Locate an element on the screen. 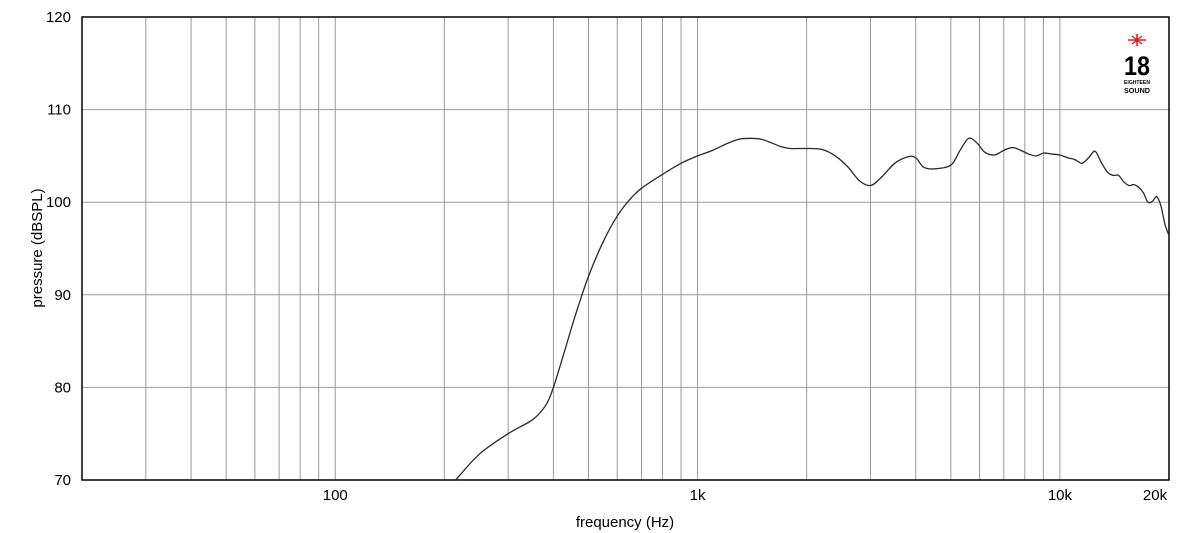 The width and height of the screenshot is (1200, 533). x-tick-label: 100 is located at coordinates (335, 495).